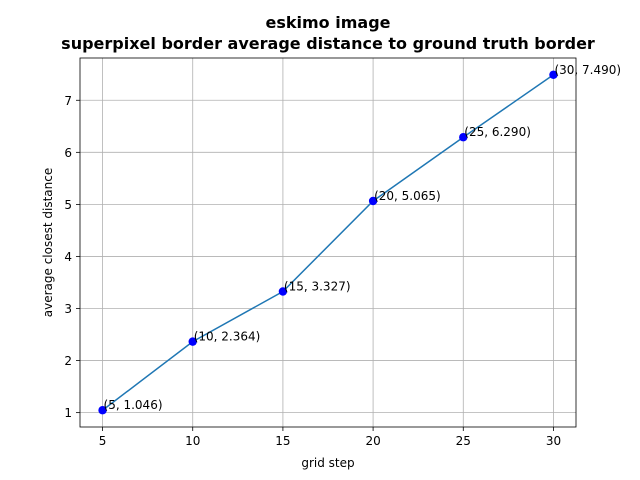  What do you see at coordinates (553, 441) in the screenshot?
I see `x-tick-label: 30` at bounding box center [553, 441].